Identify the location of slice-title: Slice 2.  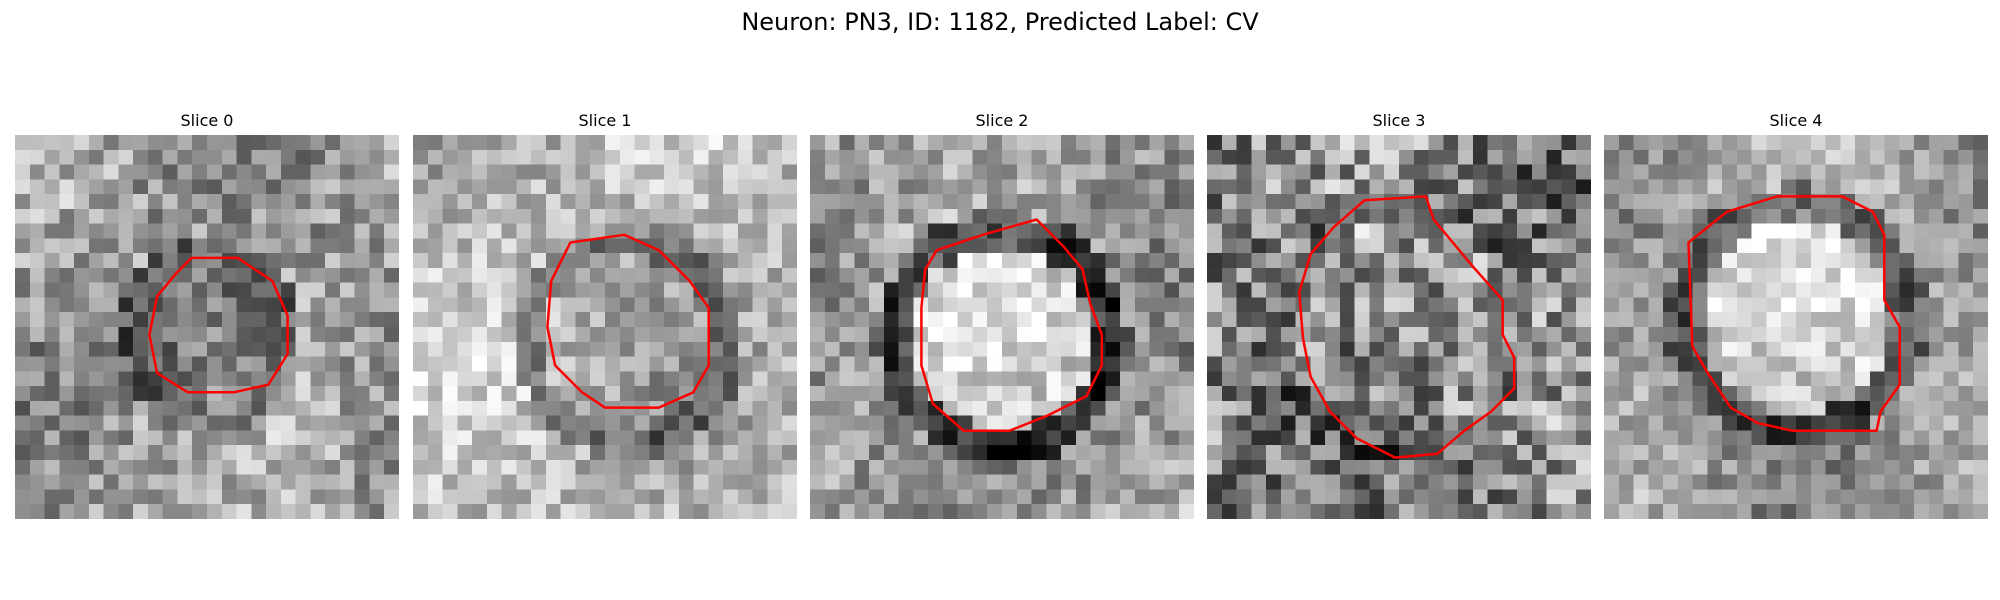
(1002, 120).